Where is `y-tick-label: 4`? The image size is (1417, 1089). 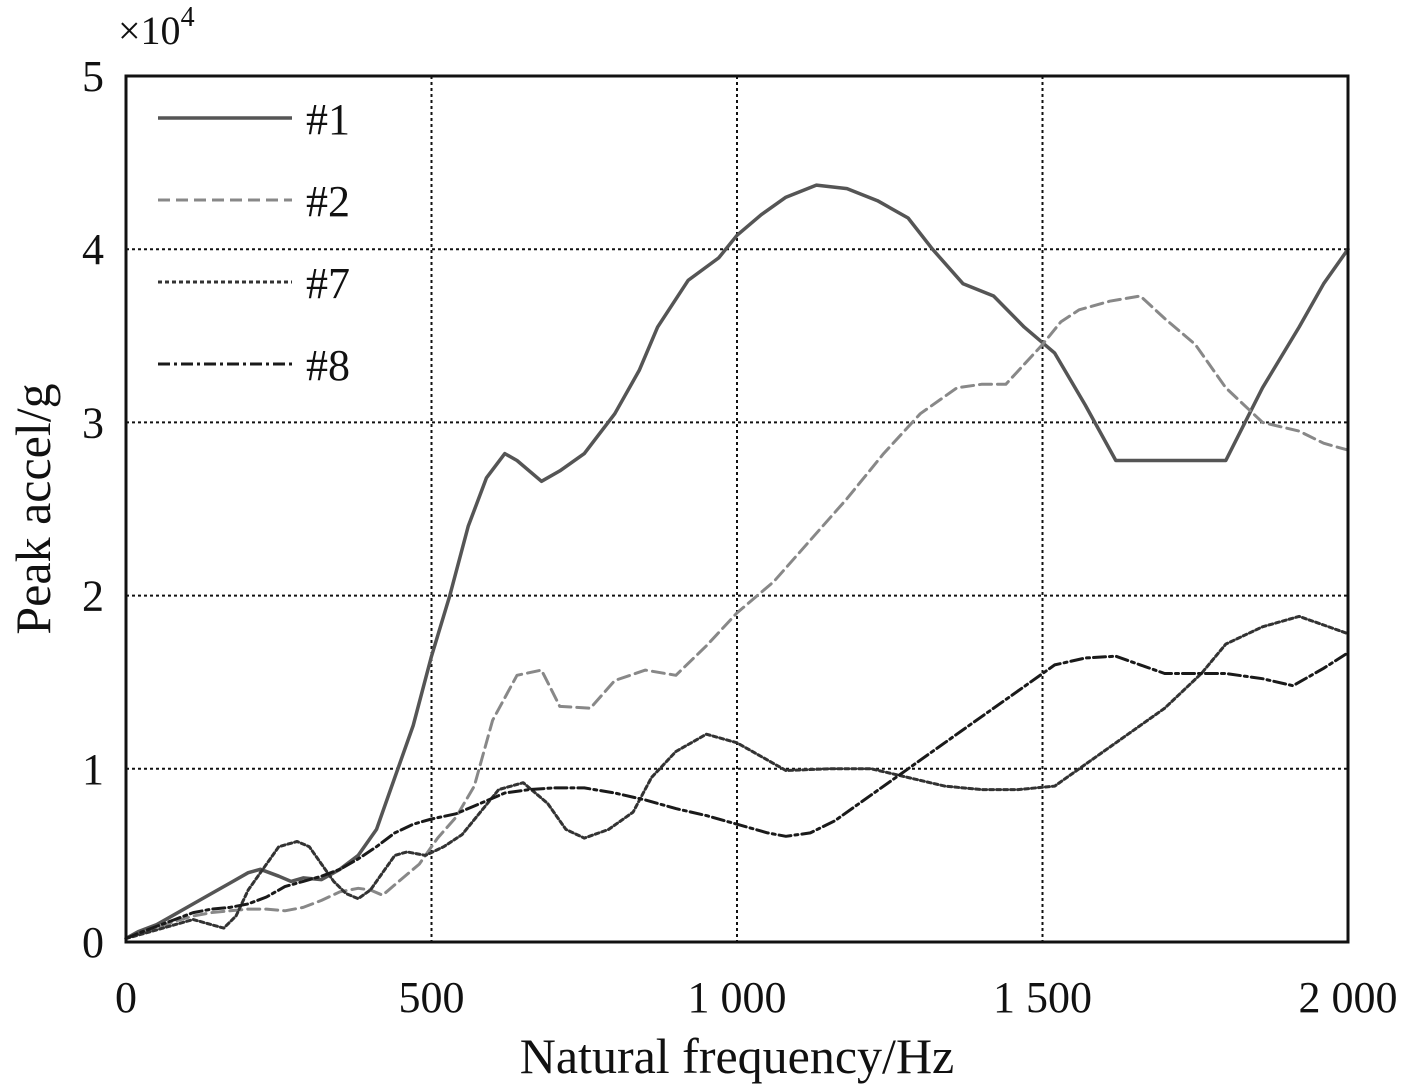
y-tick-label: 4 is located at coordinates (93, 249).